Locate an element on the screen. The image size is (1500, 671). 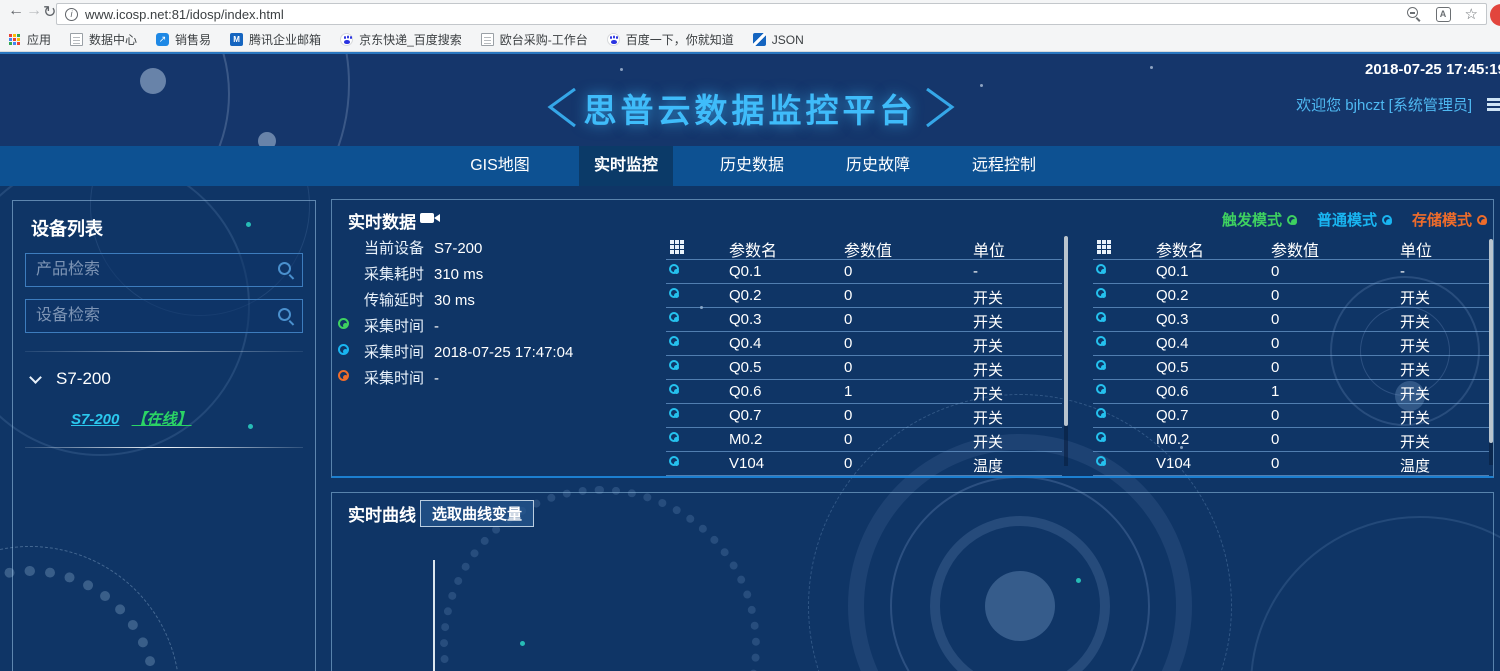
back-icon is located at coordinates (16, 11).